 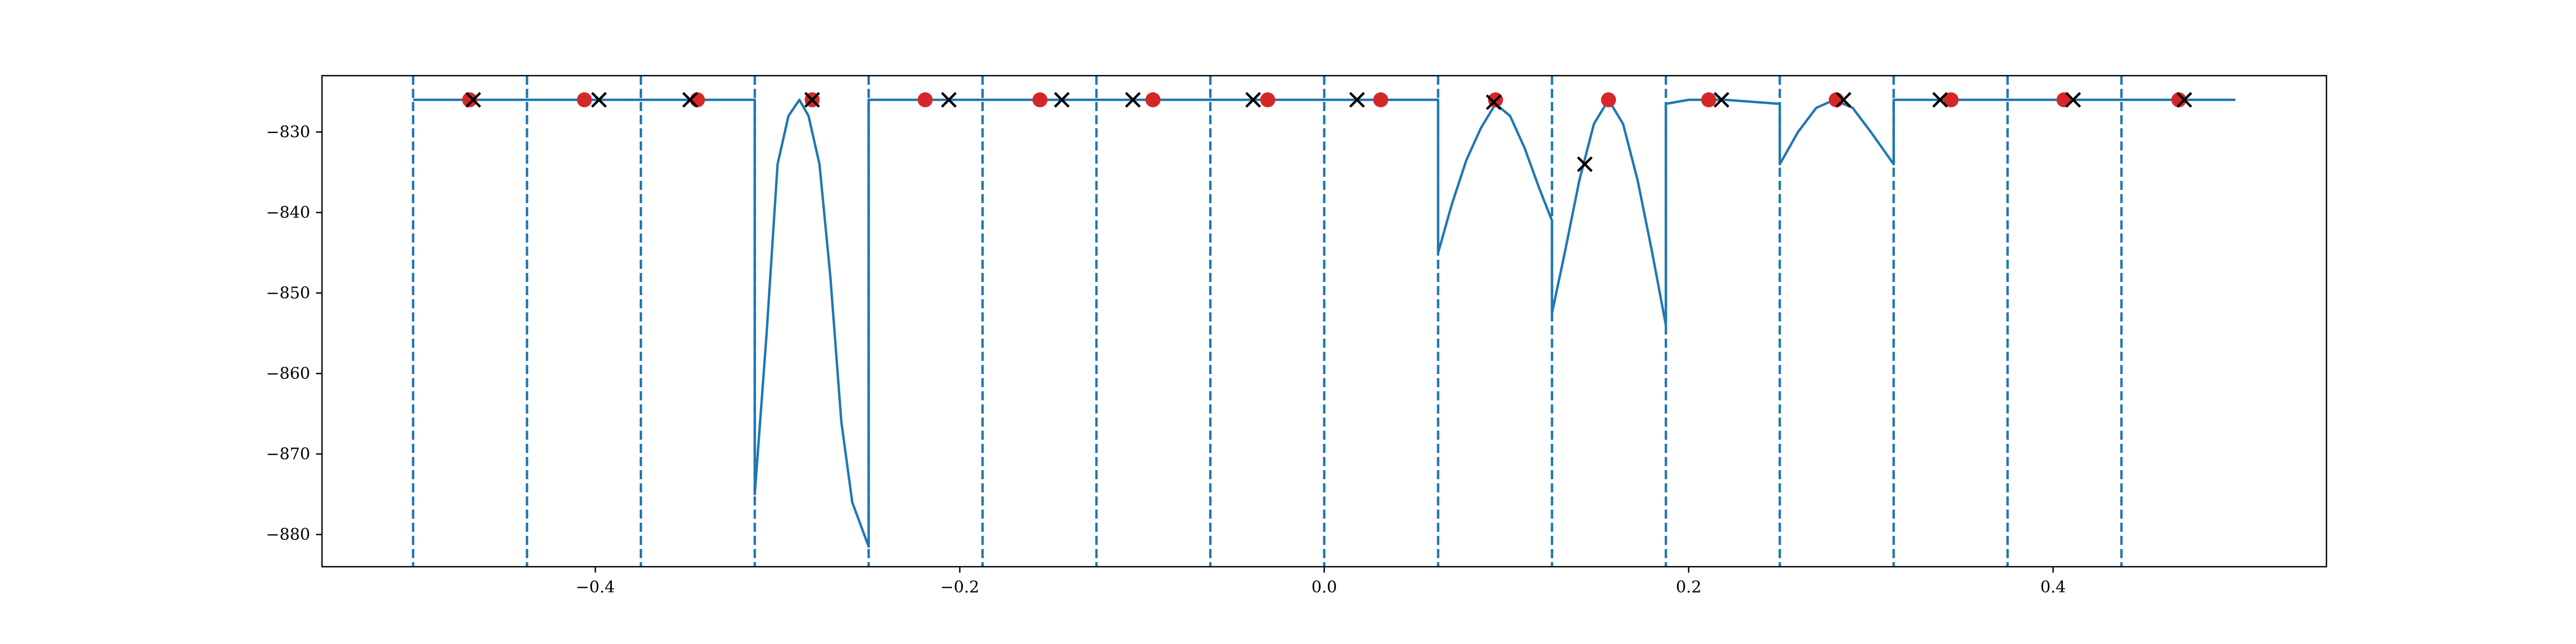 I want to click on y-tick-label-0: −830, so click(x=288, y=132).